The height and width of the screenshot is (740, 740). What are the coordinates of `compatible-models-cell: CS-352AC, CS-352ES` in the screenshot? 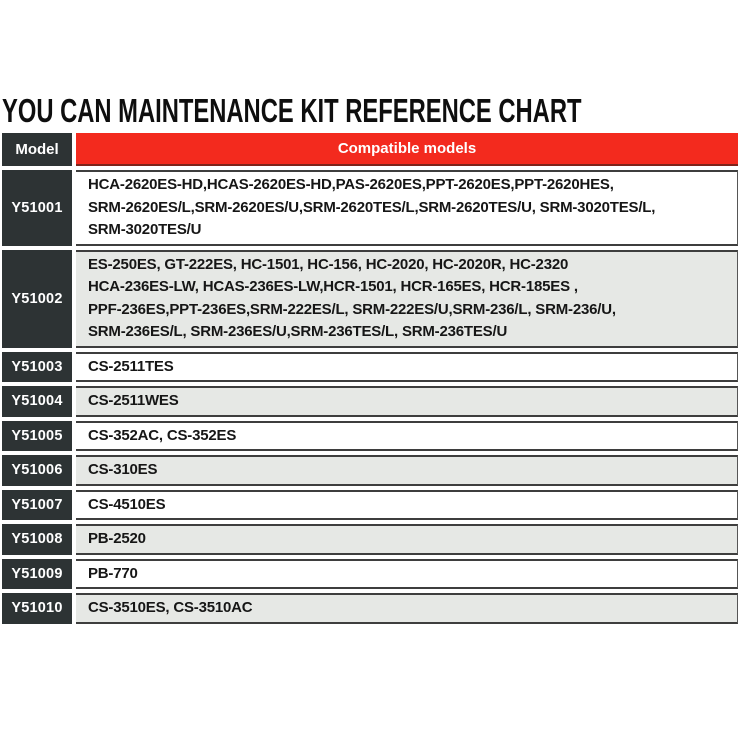 It's located at (407, 435).